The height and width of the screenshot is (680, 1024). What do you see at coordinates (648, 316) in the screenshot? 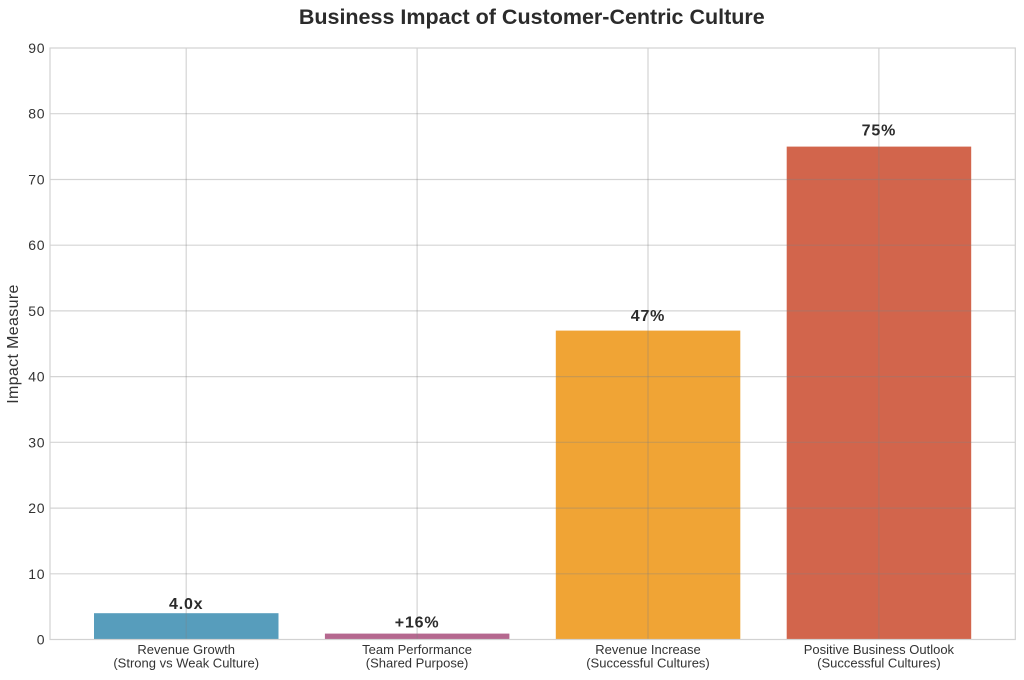
I see `svg-text: 47%` at bounding box center [648, 316].